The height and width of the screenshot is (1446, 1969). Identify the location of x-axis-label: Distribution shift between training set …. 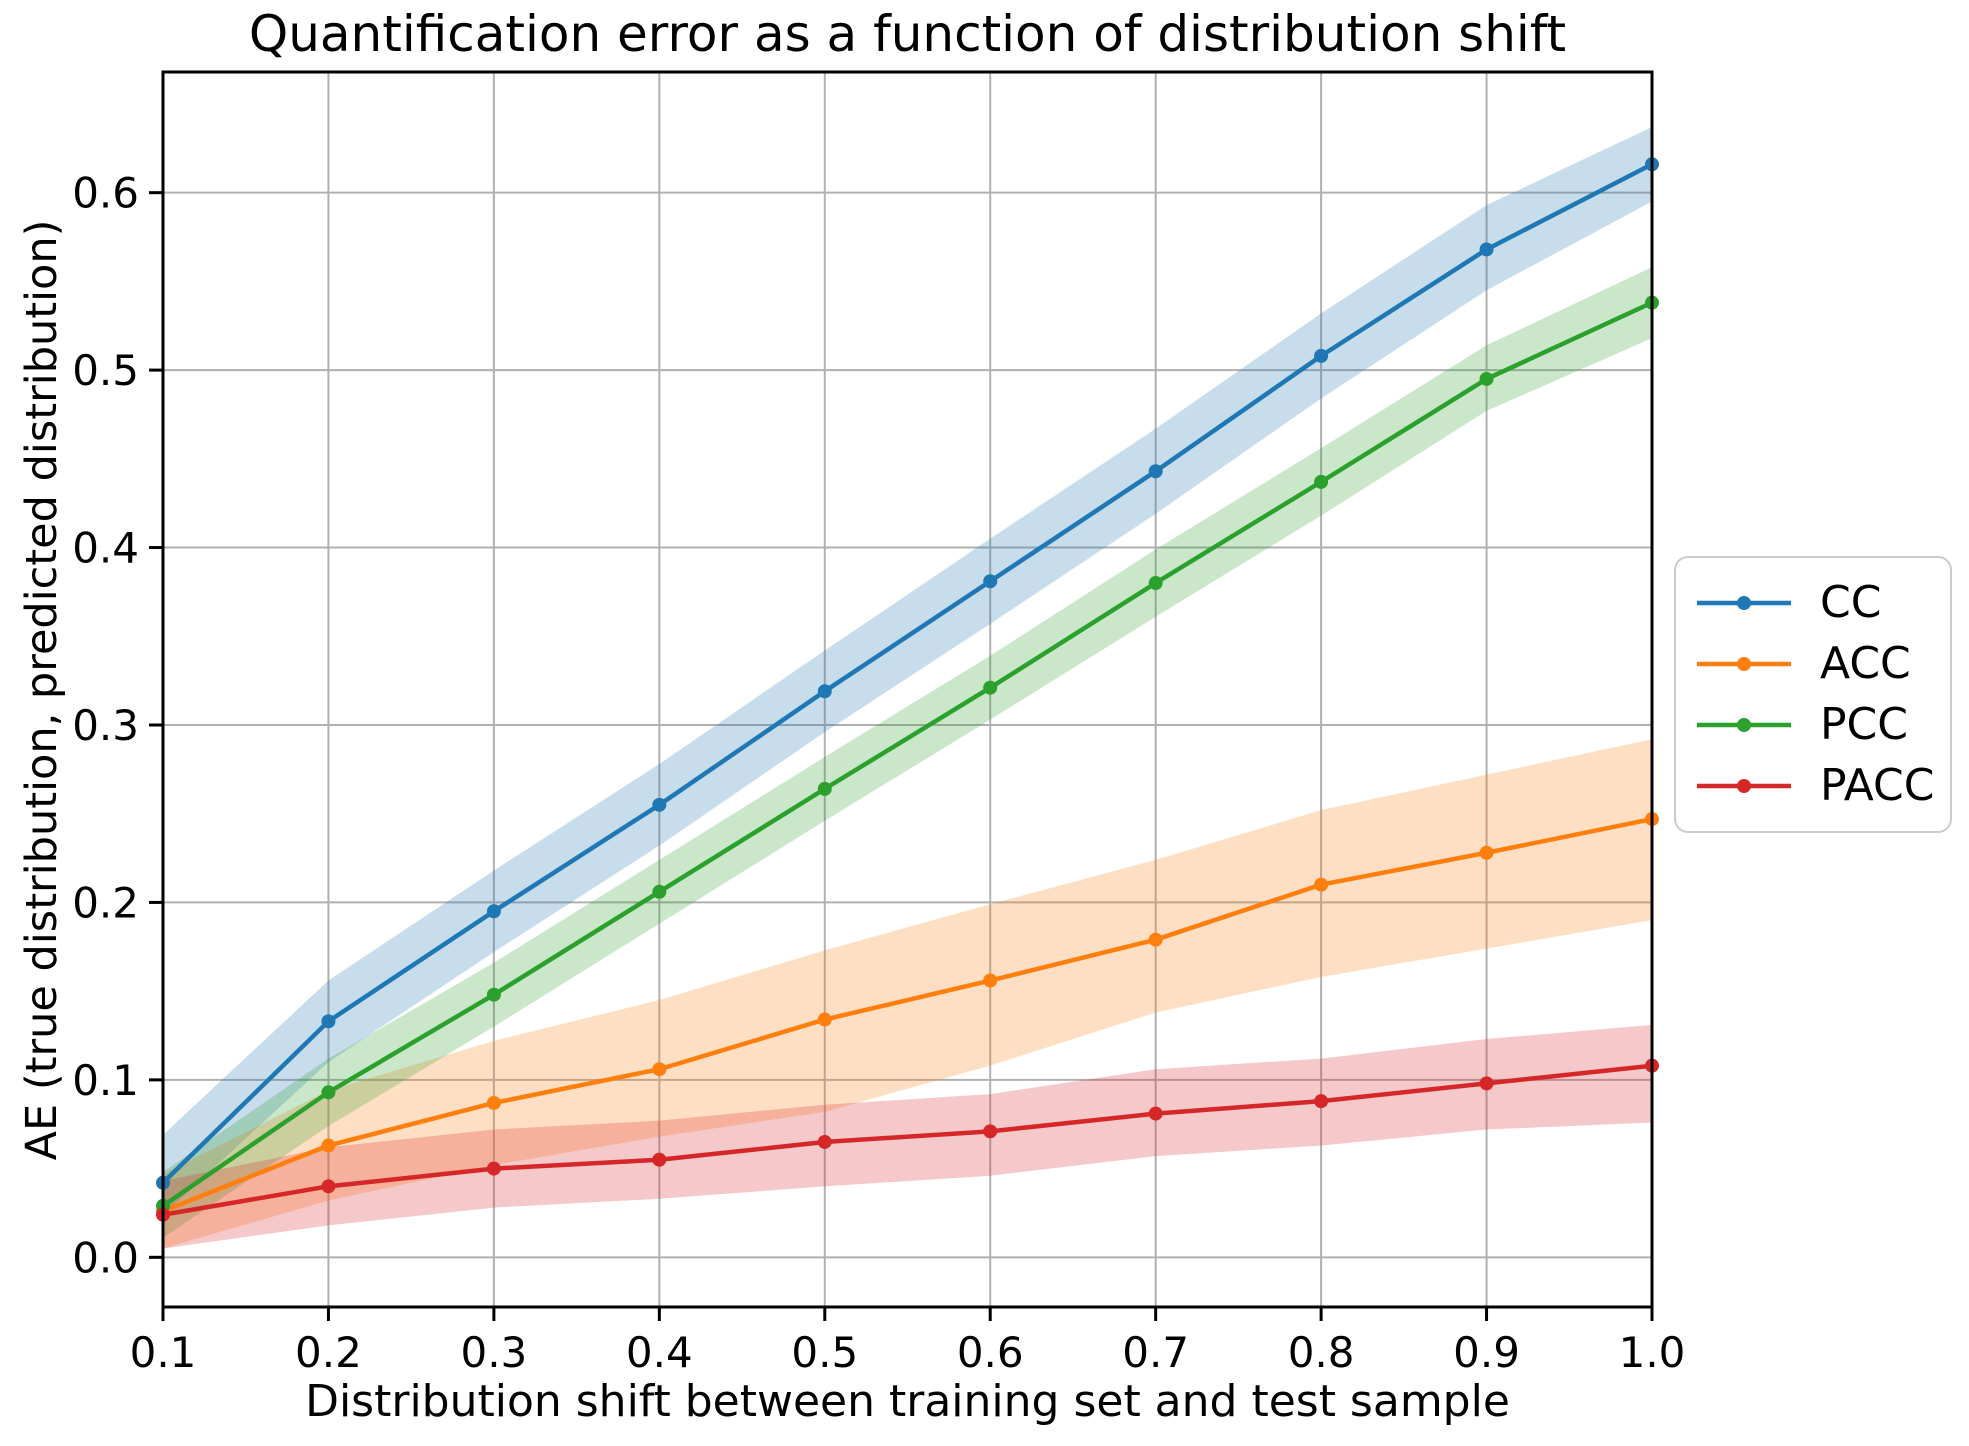
(907, 1401).